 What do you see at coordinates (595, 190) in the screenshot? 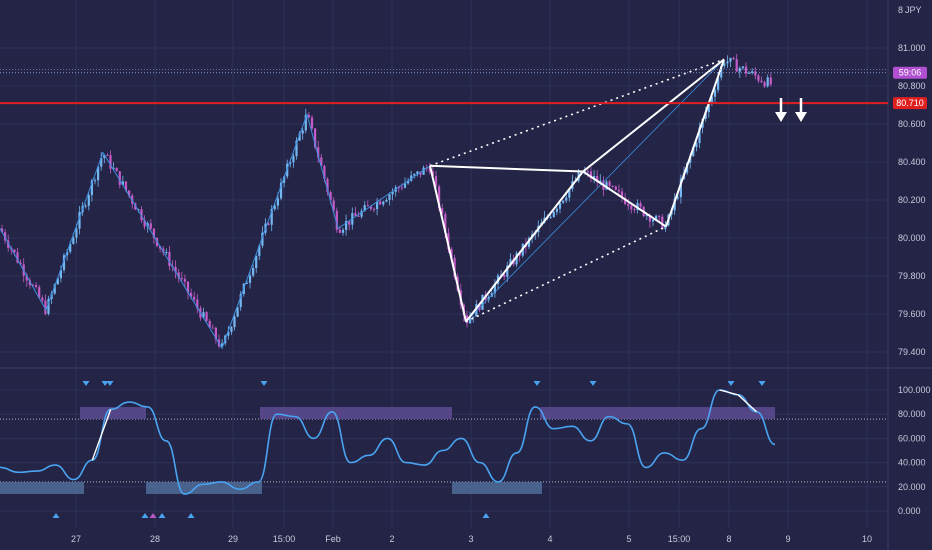
I see `zigzag-guide` at bounding box center [595, 190].